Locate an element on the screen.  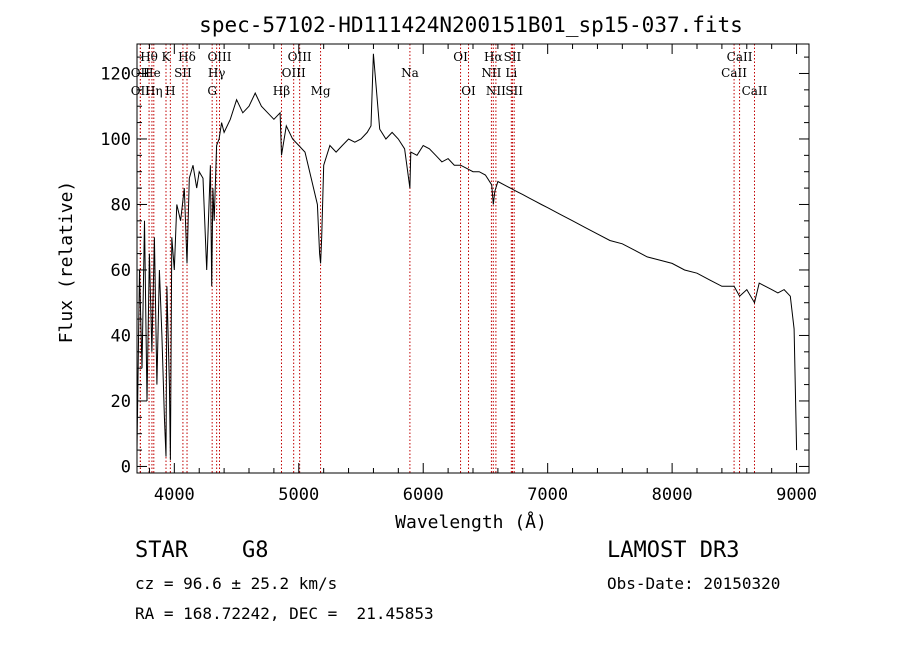
survey-name: LAMOST DR3 is located at coordinates (673, 550).